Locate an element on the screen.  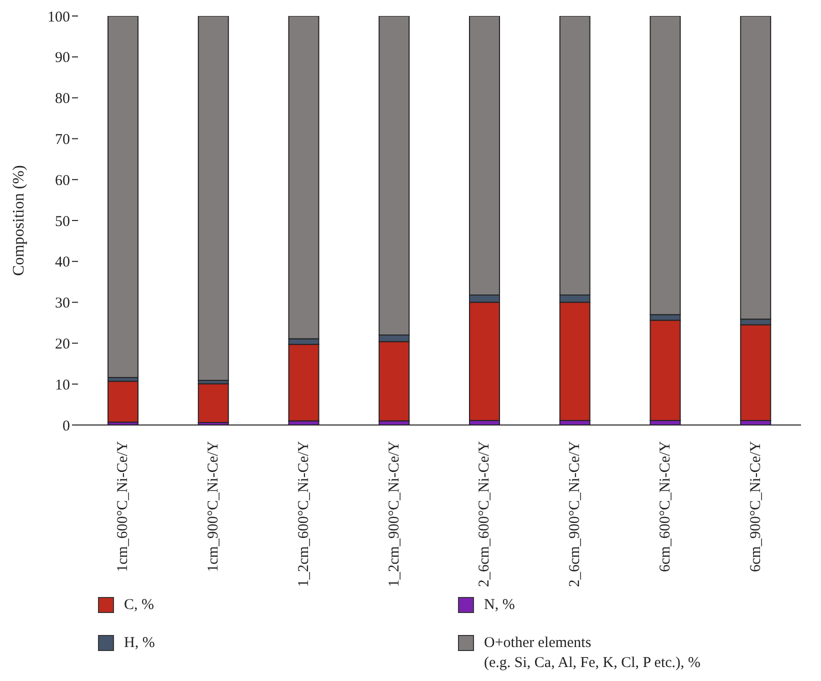
x-tick-label: 6cm_900°C_Ni-Ce/Y is located at coordinates (756, 506).